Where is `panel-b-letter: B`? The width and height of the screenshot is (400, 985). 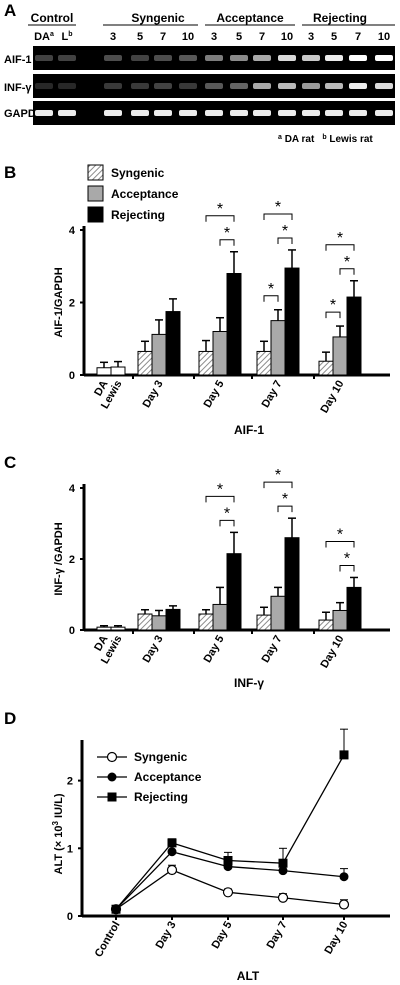 panel-b-letter: B is located at coordinates (10, 172).